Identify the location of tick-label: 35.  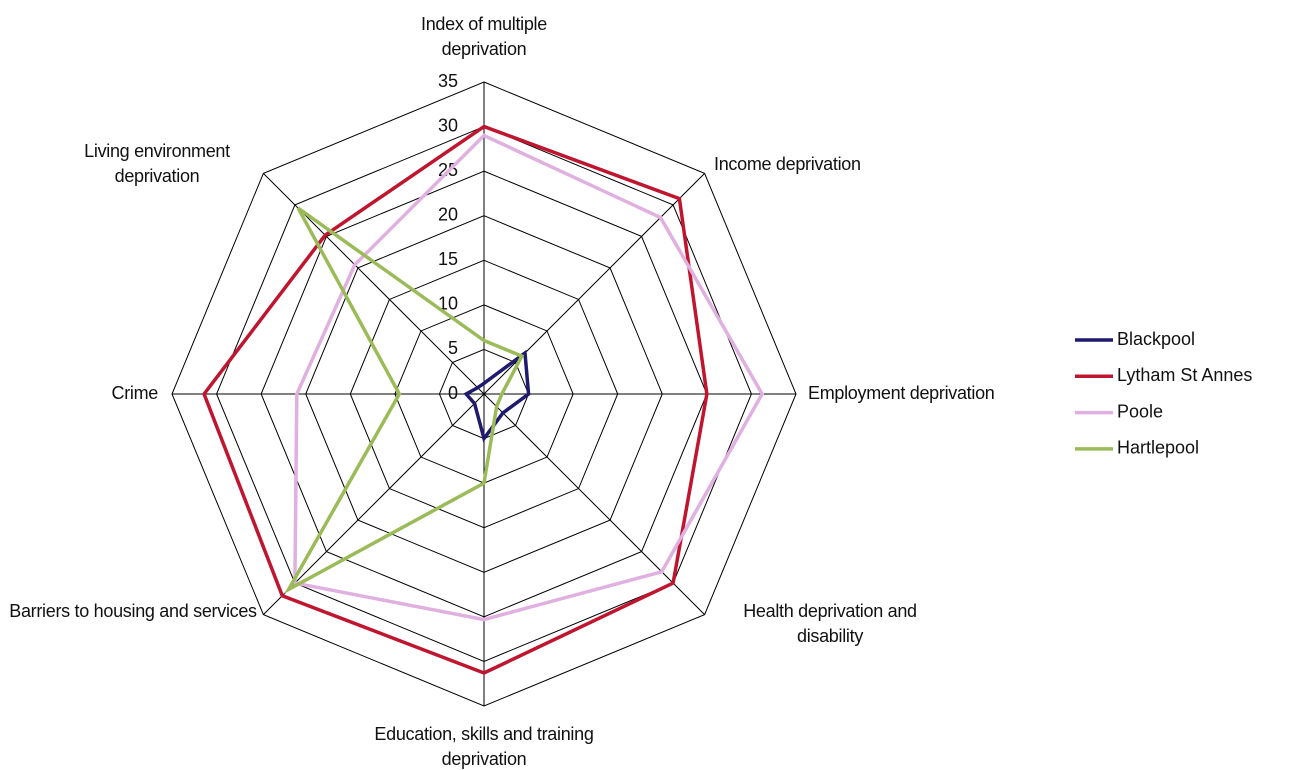
(448, 81).